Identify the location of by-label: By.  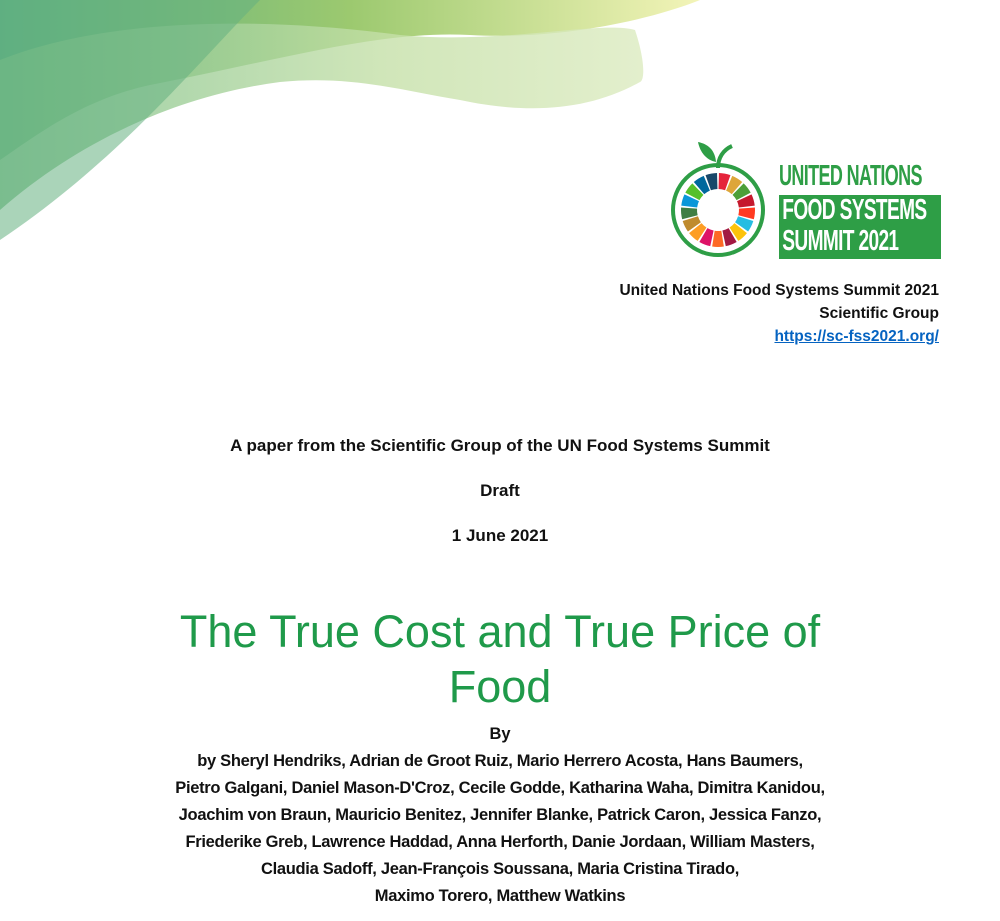
(500, 734).